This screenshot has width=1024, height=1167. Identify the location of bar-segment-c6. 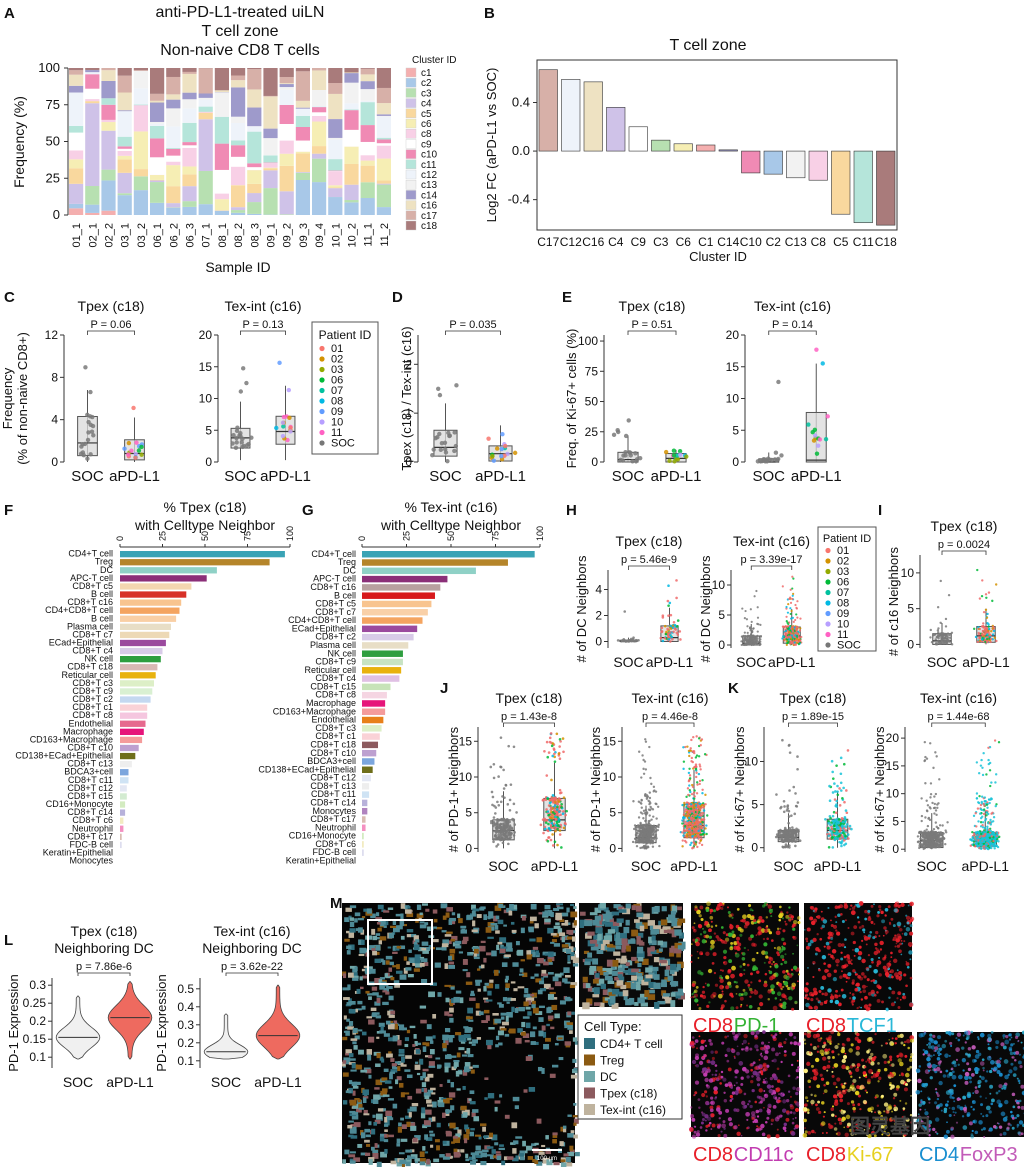
(351, 155).